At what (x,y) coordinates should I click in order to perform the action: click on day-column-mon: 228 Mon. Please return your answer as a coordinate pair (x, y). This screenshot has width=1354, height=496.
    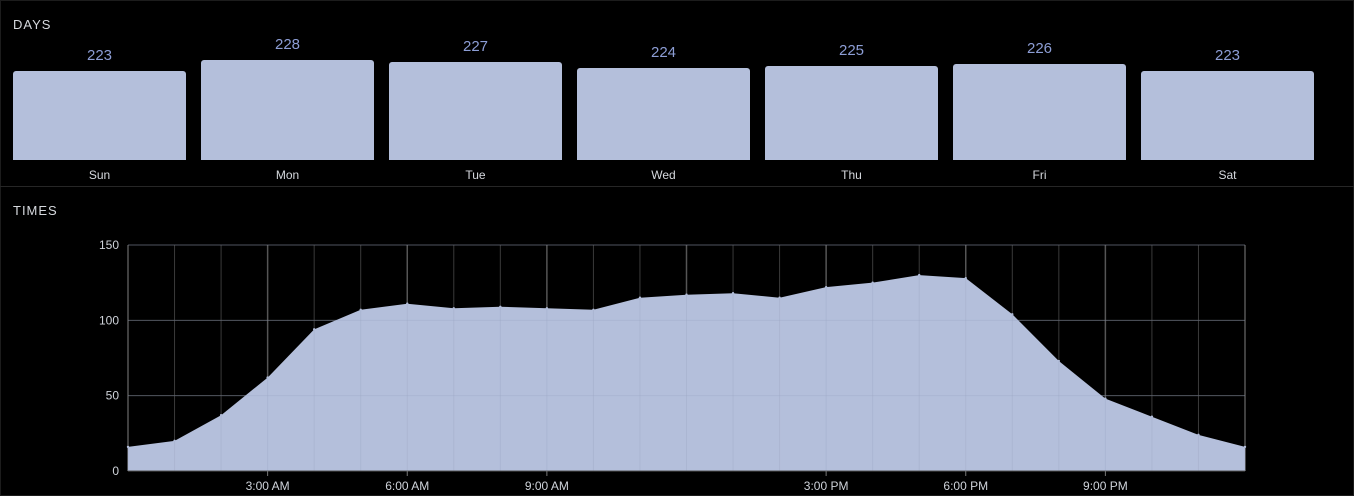
    Looking at the image, I should click on (287, 93).